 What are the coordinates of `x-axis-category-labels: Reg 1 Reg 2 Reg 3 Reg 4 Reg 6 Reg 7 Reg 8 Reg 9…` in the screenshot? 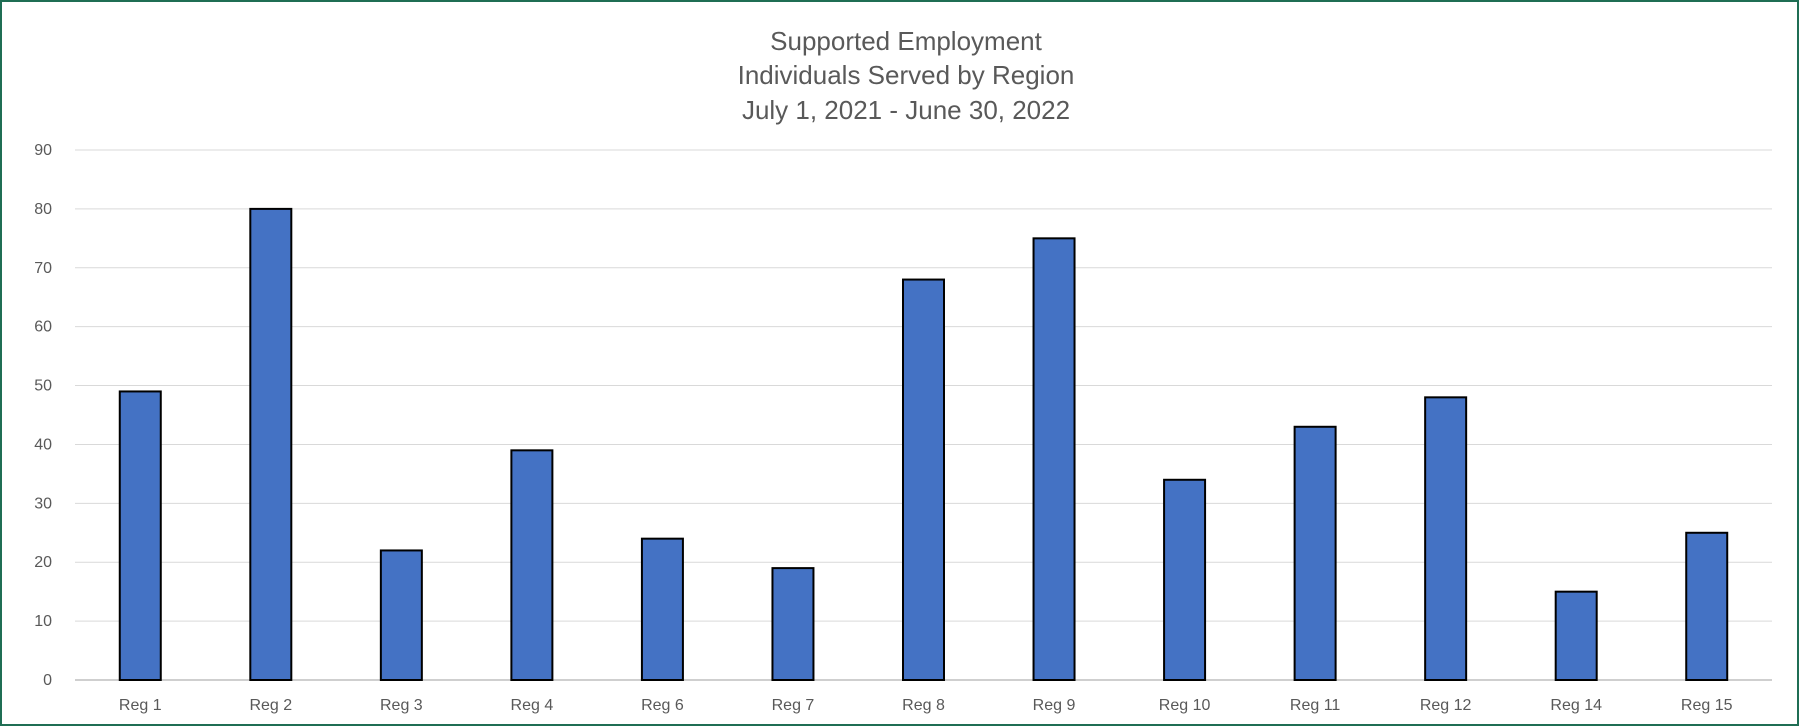 It's located at (926, 705).